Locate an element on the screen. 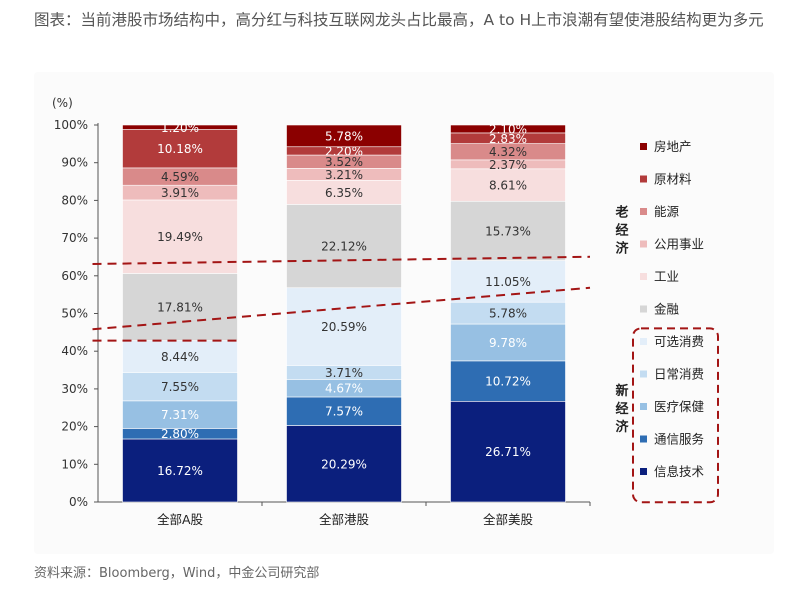  data-label: 8.44% is located at coordinates (180, 357).